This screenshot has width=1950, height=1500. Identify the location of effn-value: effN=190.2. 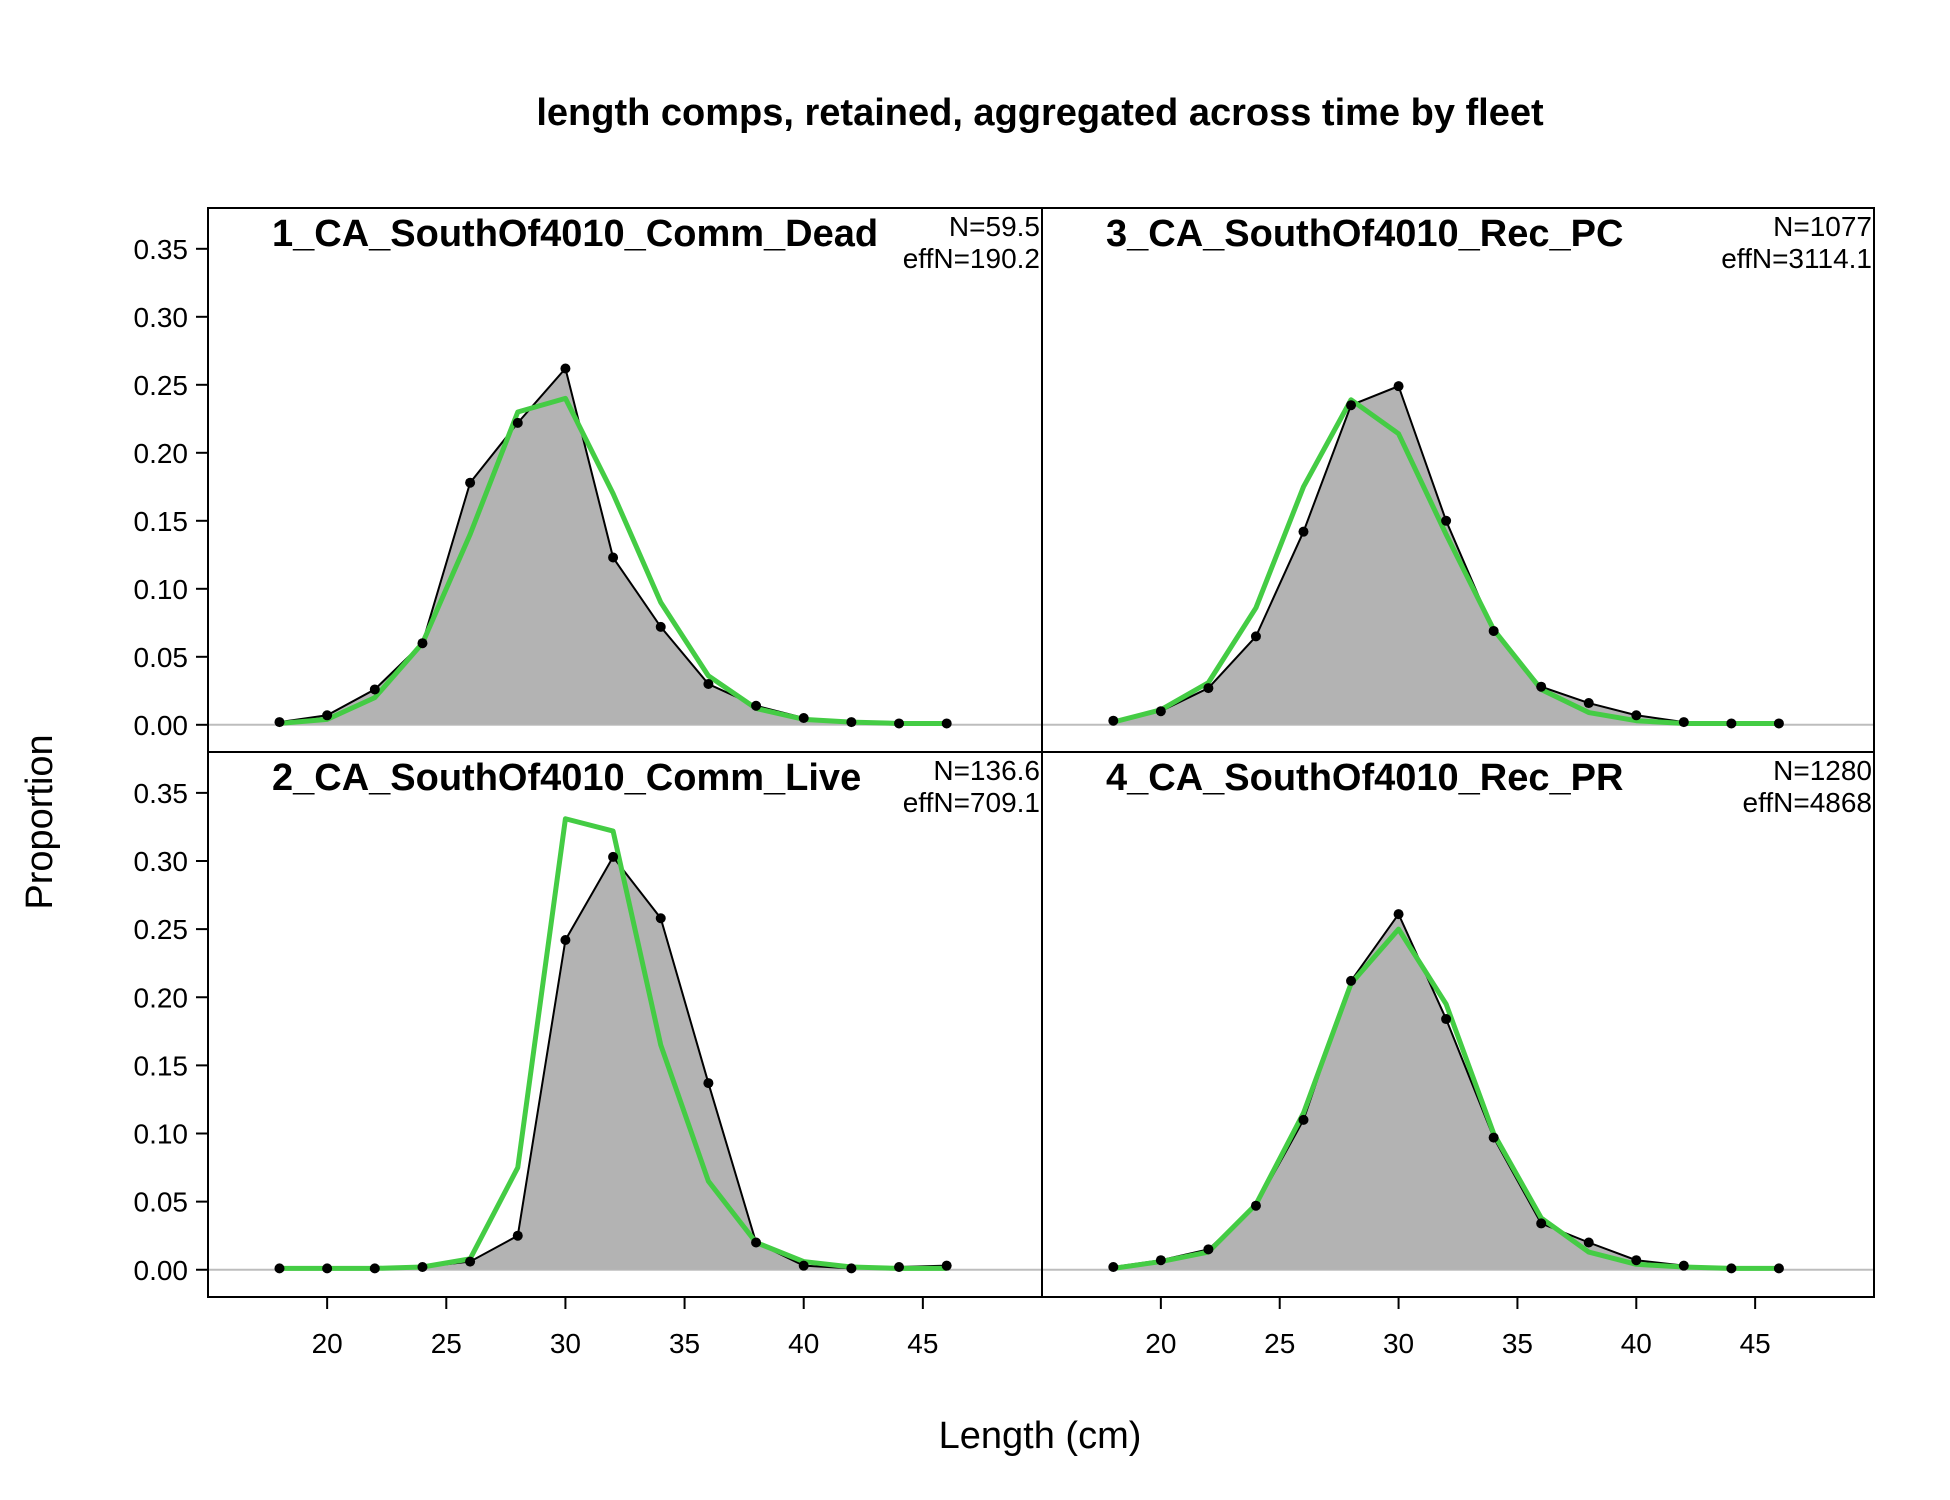
(971, 258).